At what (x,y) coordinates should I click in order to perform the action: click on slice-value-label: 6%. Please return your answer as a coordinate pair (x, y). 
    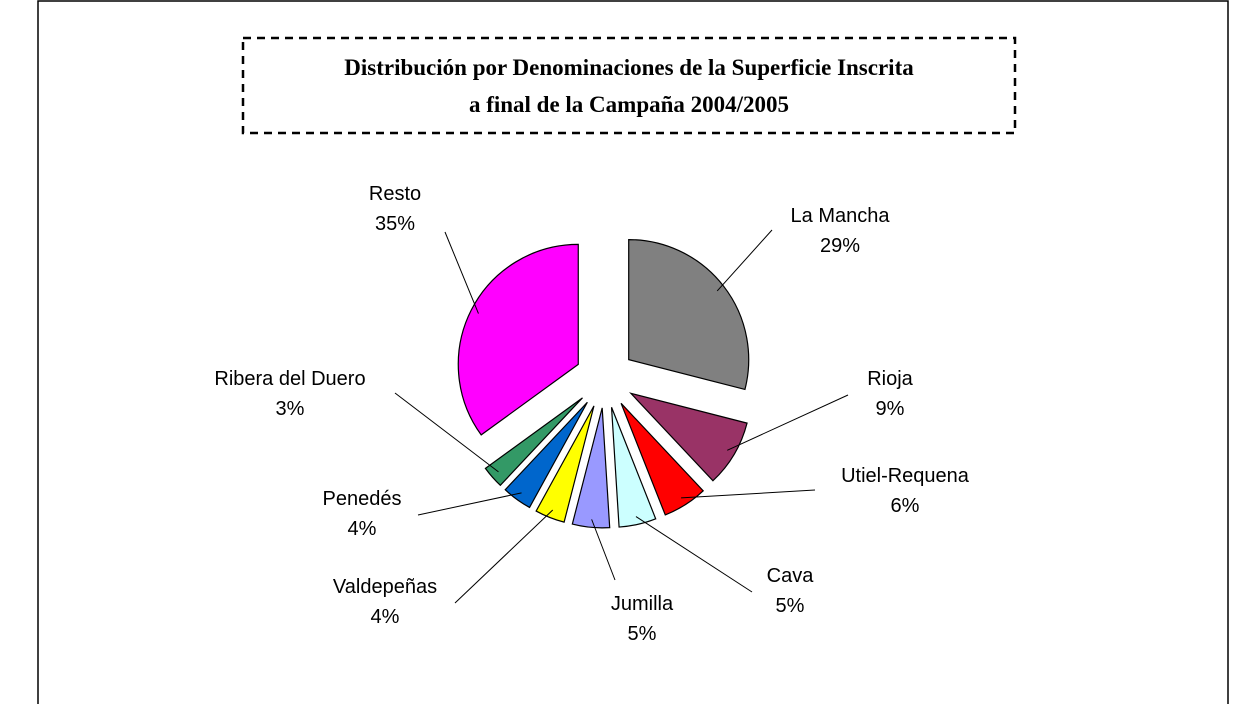
    Looking at the image, I should click on (905, 506).